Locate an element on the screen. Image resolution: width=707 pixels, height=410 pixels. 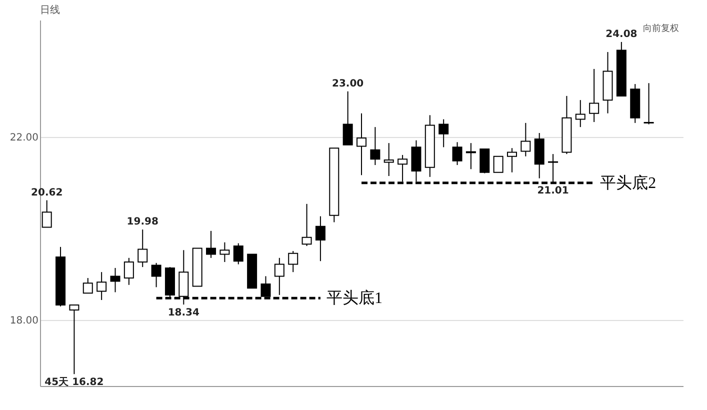
annotation: 20.62 is located at coordinates (47, 192).